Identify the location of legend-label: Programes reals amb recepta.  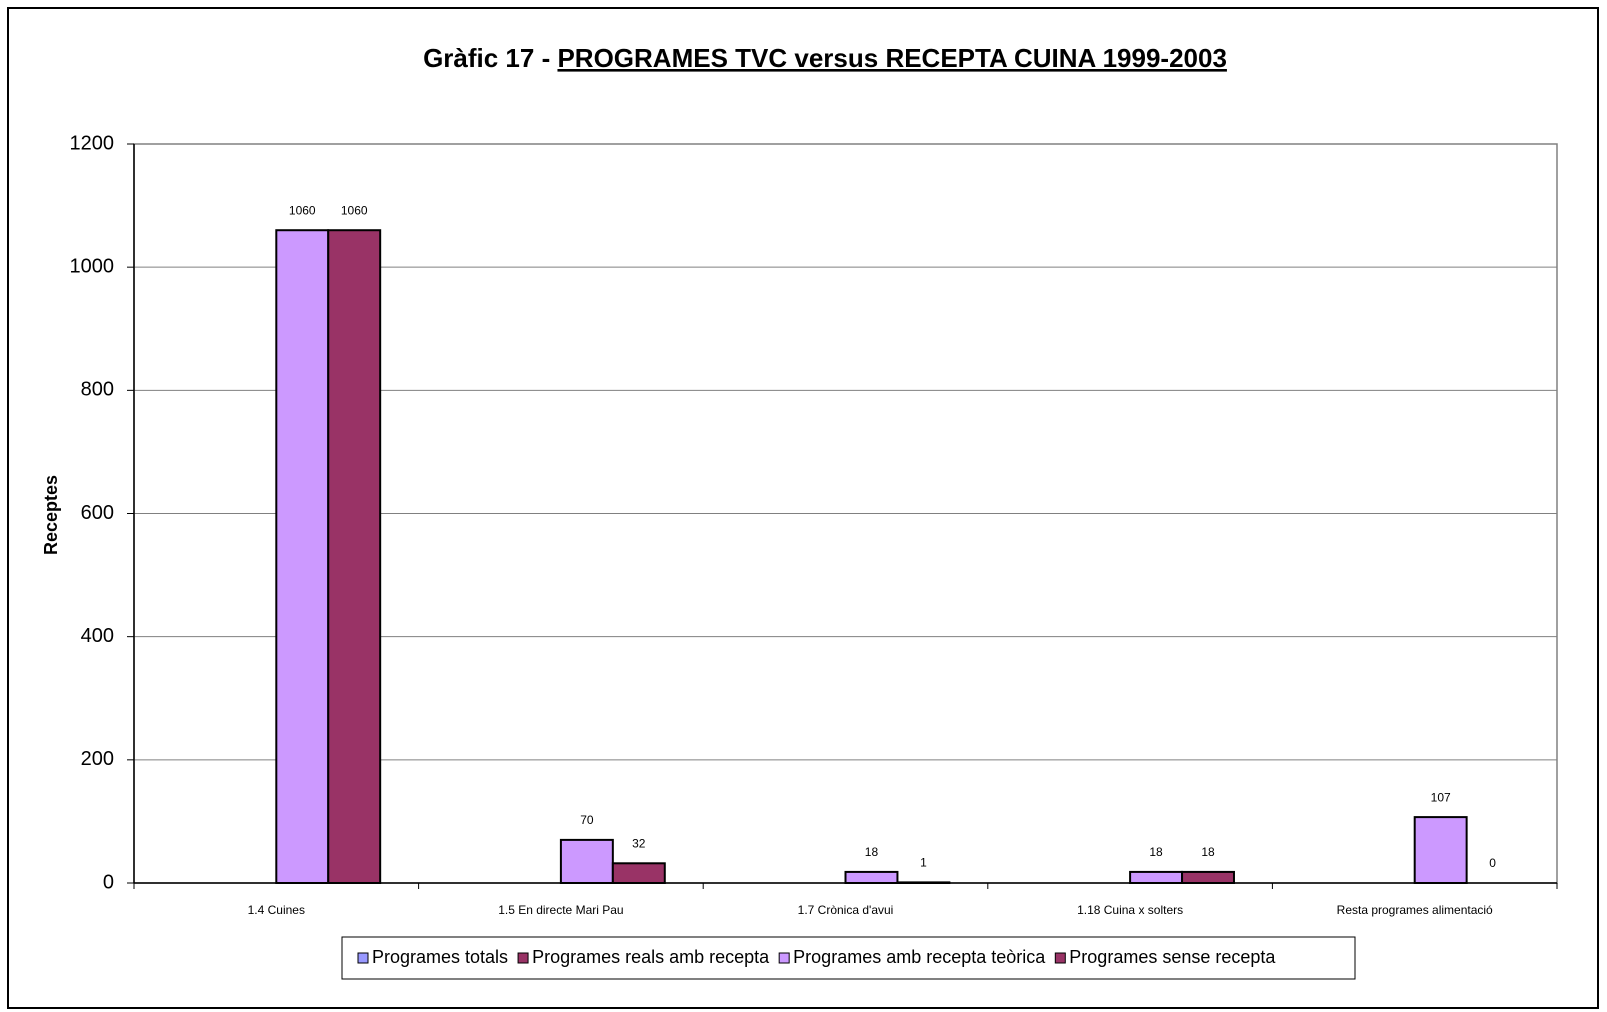
(651, 957).